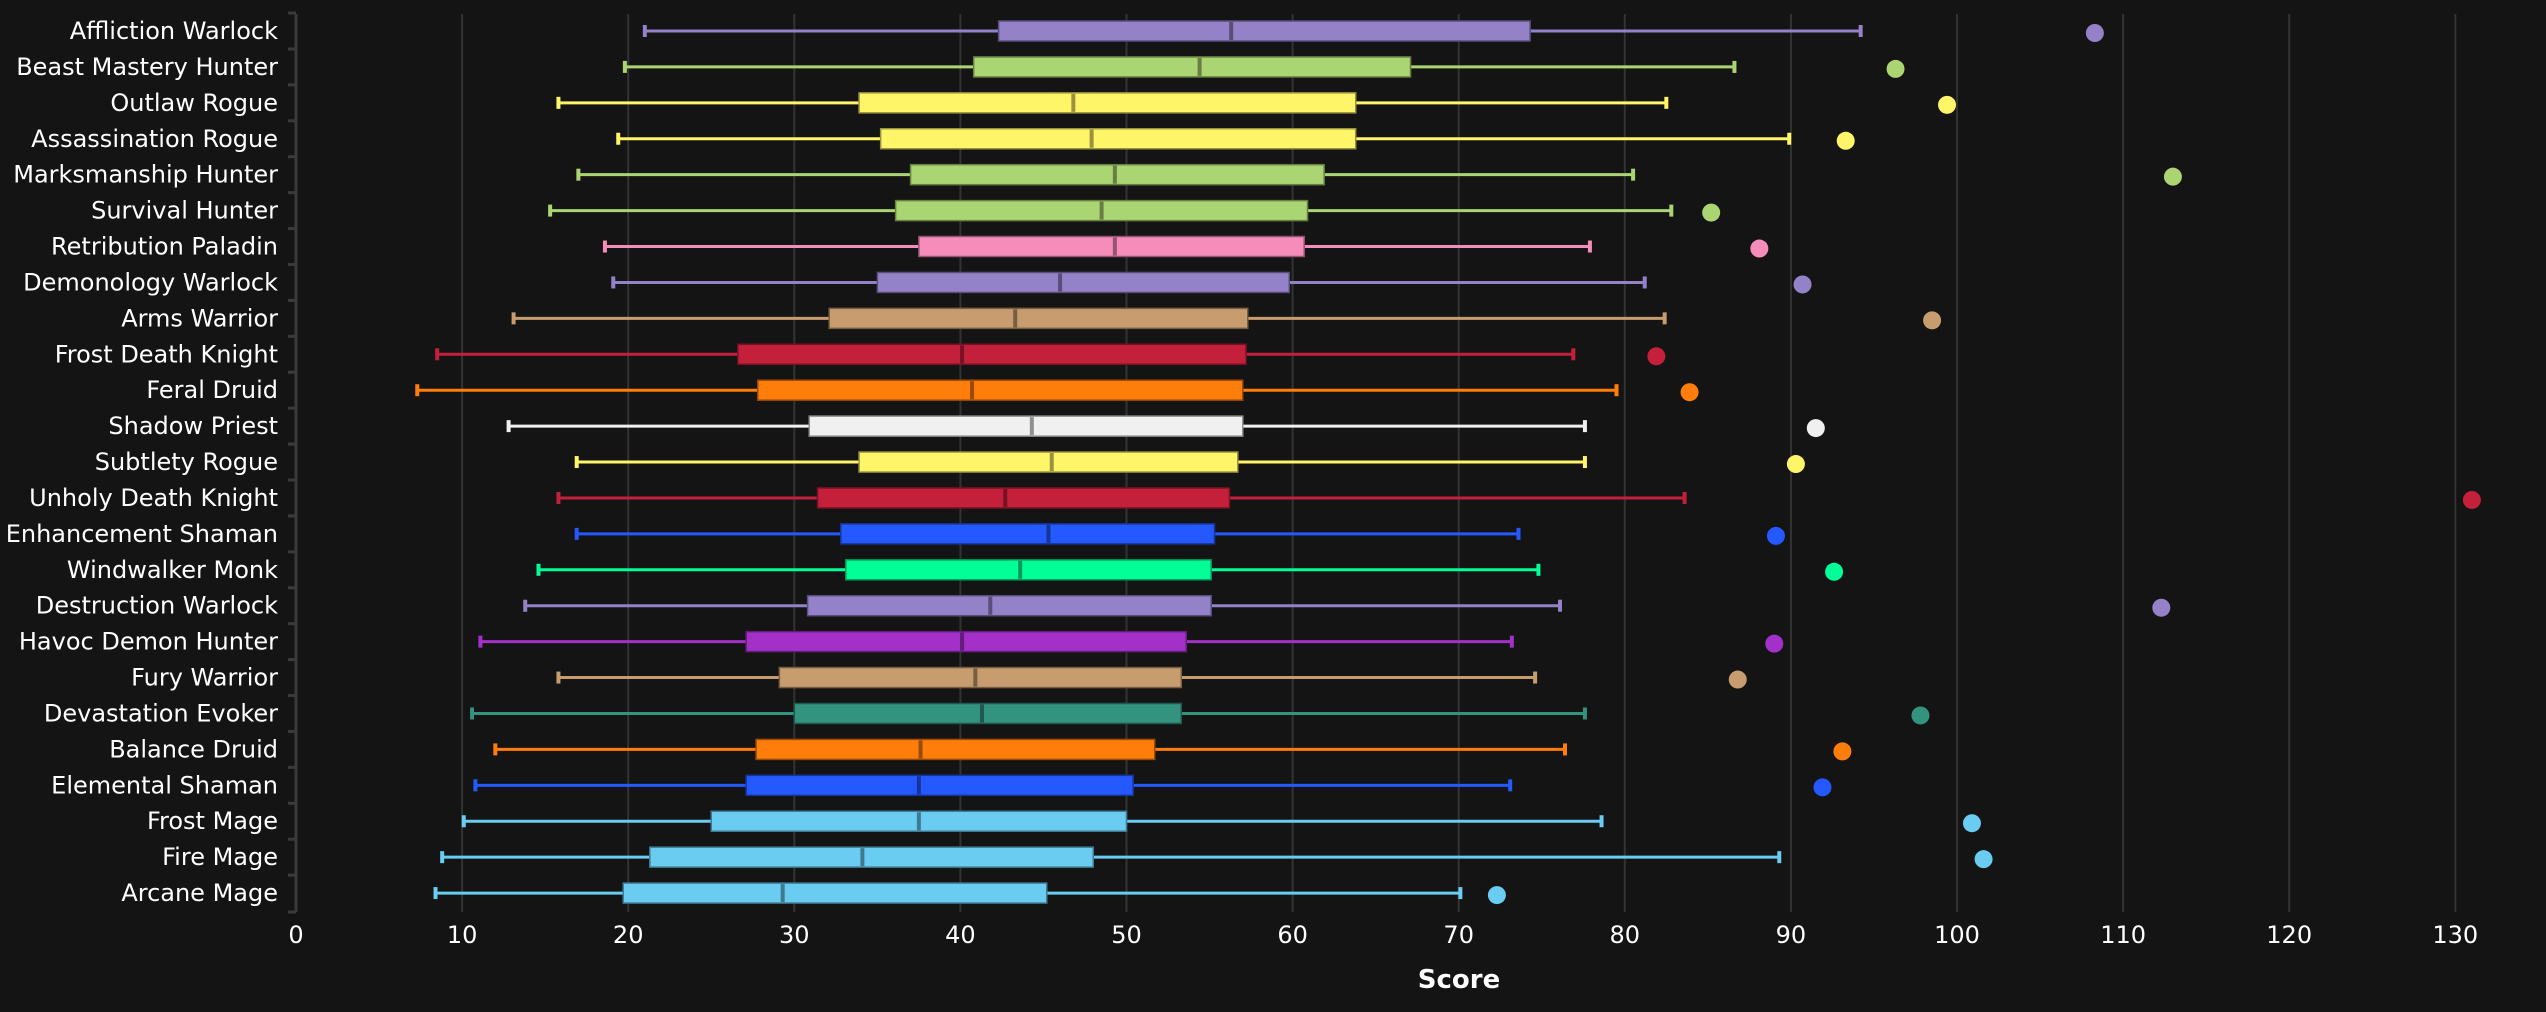 This screenshot has height=1012, width=2546. I want to click on category-label: Fury Warrior, so click(204, 678).